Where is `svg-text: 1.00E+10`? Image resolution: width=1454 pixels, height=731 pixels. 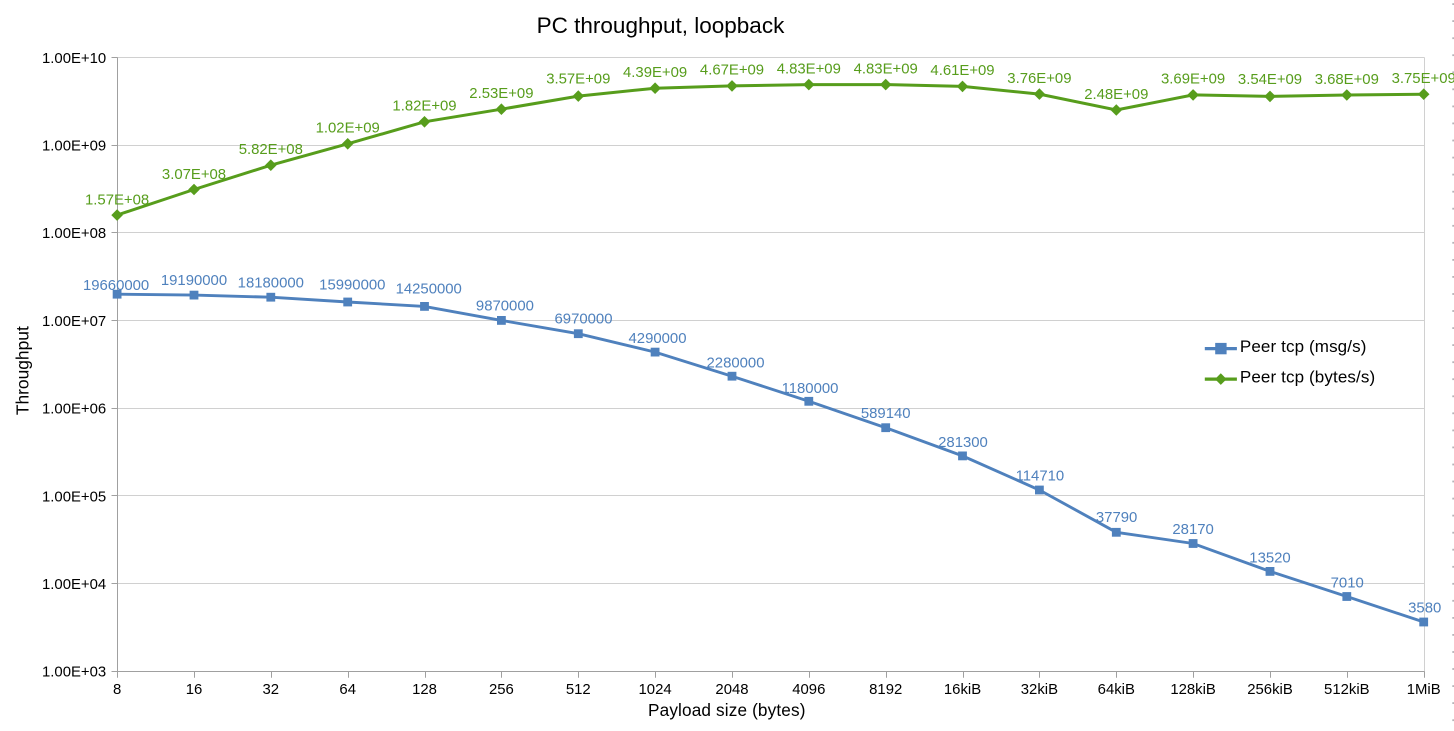 svg-text: 1.00E+10 is located at coordinates (74, 59).